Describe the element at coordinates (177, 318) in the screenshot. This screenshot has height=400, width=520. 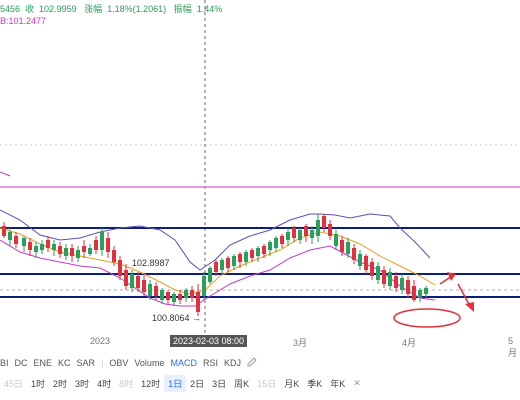
I see `price-label-low: 100.8064 →` at that location.